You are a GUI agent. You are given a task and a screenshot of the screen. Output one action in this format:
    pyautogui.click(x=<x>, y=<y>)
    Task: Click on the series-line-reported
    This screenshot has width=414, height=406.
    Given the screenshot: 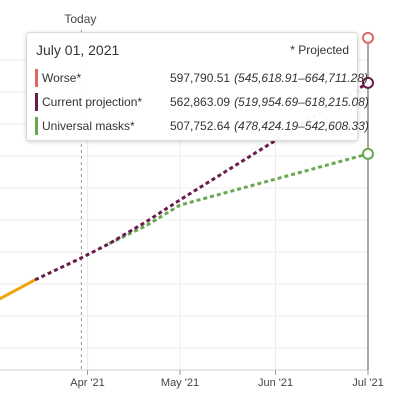 What is the action you would take?
    pyautogui.click(x=18, y=289)
    